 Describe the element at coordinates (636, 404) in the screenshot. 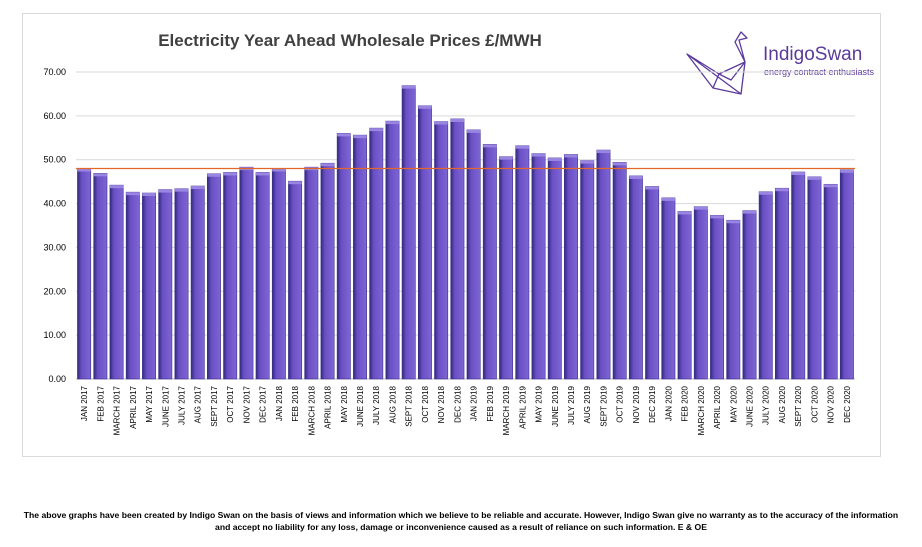

I see `x-tick-label: NOV 2019` at that location.